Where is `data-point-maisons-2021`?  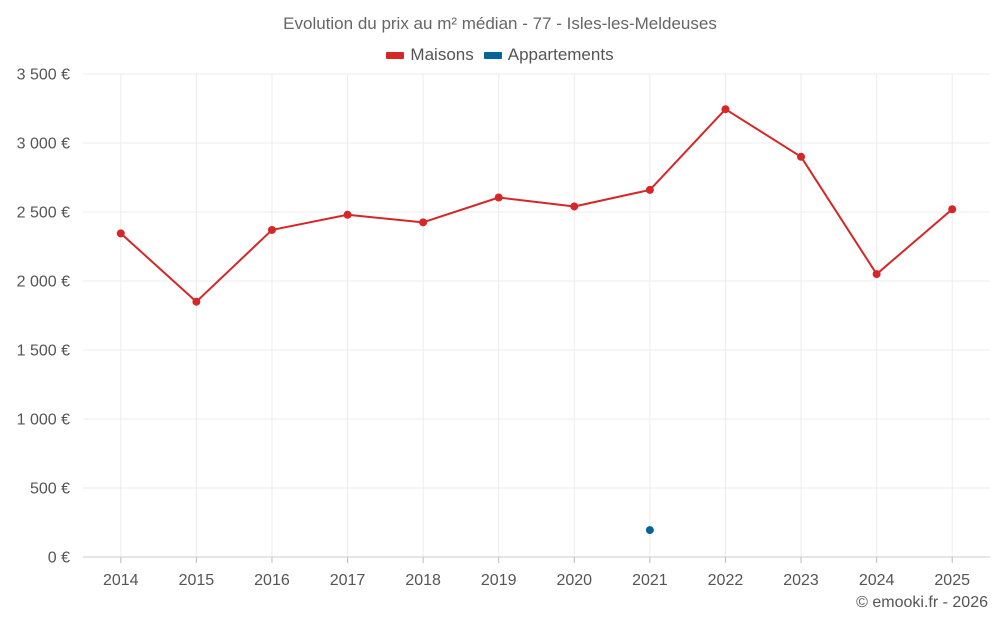
data-point-maisons-2021 is located at coordinates (649, 189).